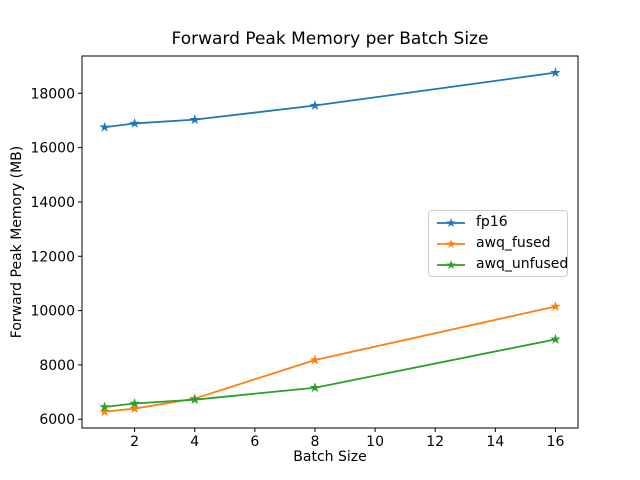  I want to click on x-tick-label: 8, so click(315, 442).